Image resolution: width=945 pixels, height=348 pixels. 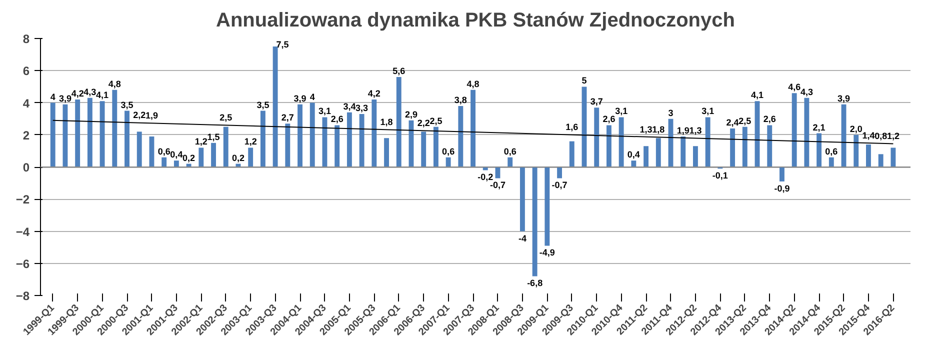 I want to click on data-label: 4, so click(x=312, y=97).